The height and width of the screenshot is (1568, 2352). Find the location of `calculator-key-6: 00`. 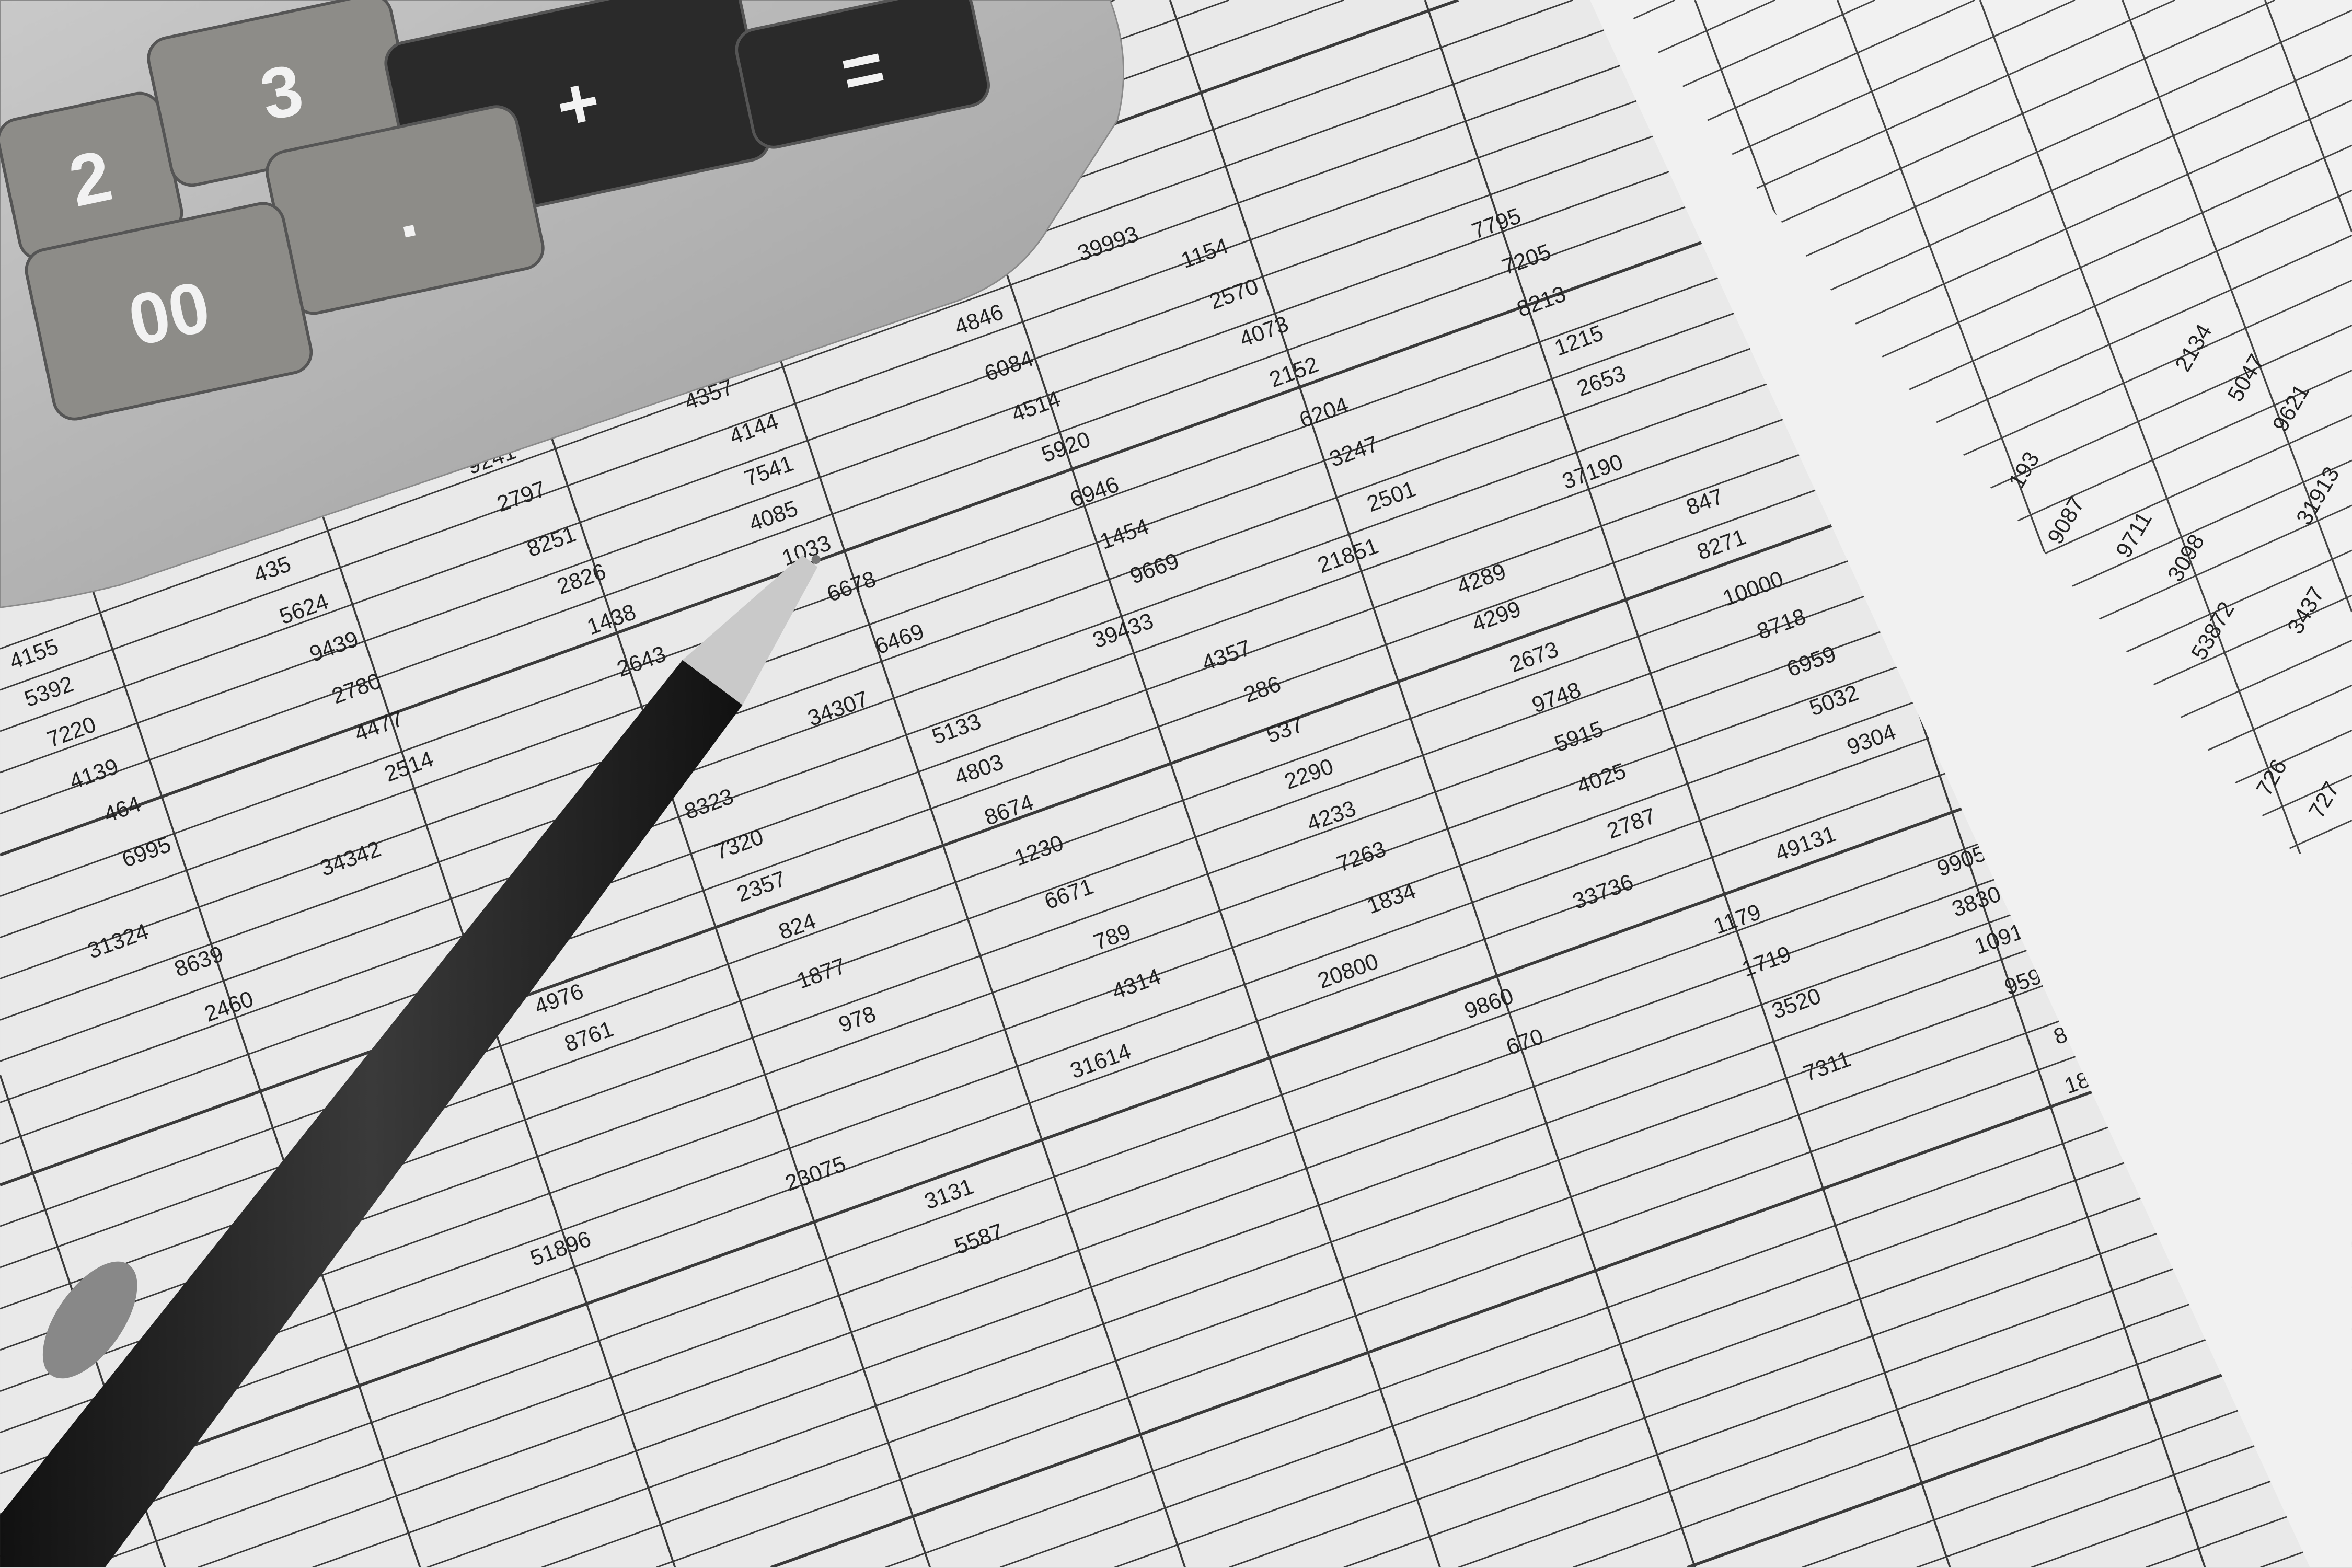

calculator-key-6: 00 is located at coordinates (168, 311).